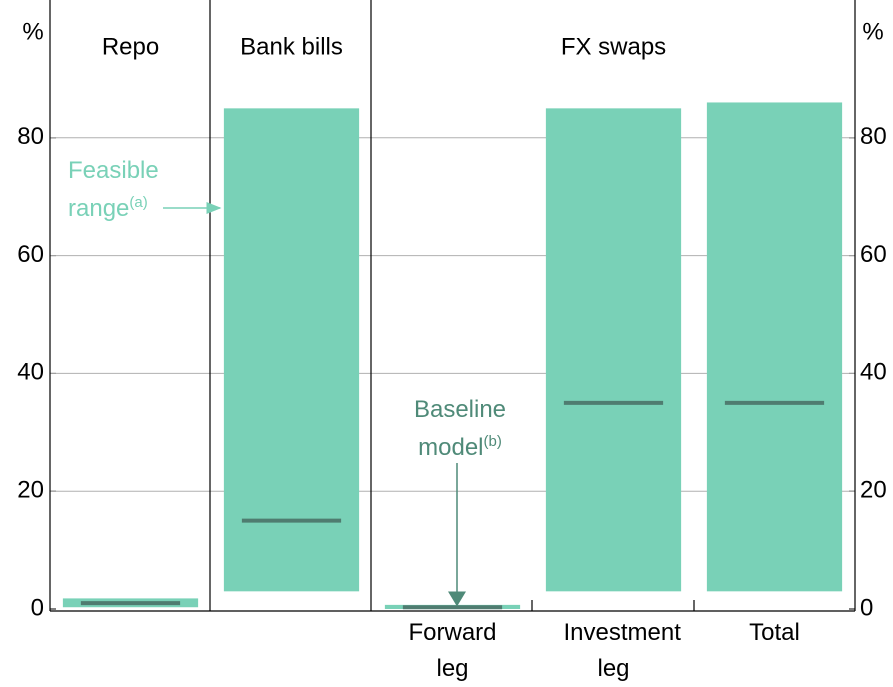 This screenshot has height=687, width=893. Describe the element at coordinates (32, 31) in the screenshot. I see `y-axis-label: %` at that location.